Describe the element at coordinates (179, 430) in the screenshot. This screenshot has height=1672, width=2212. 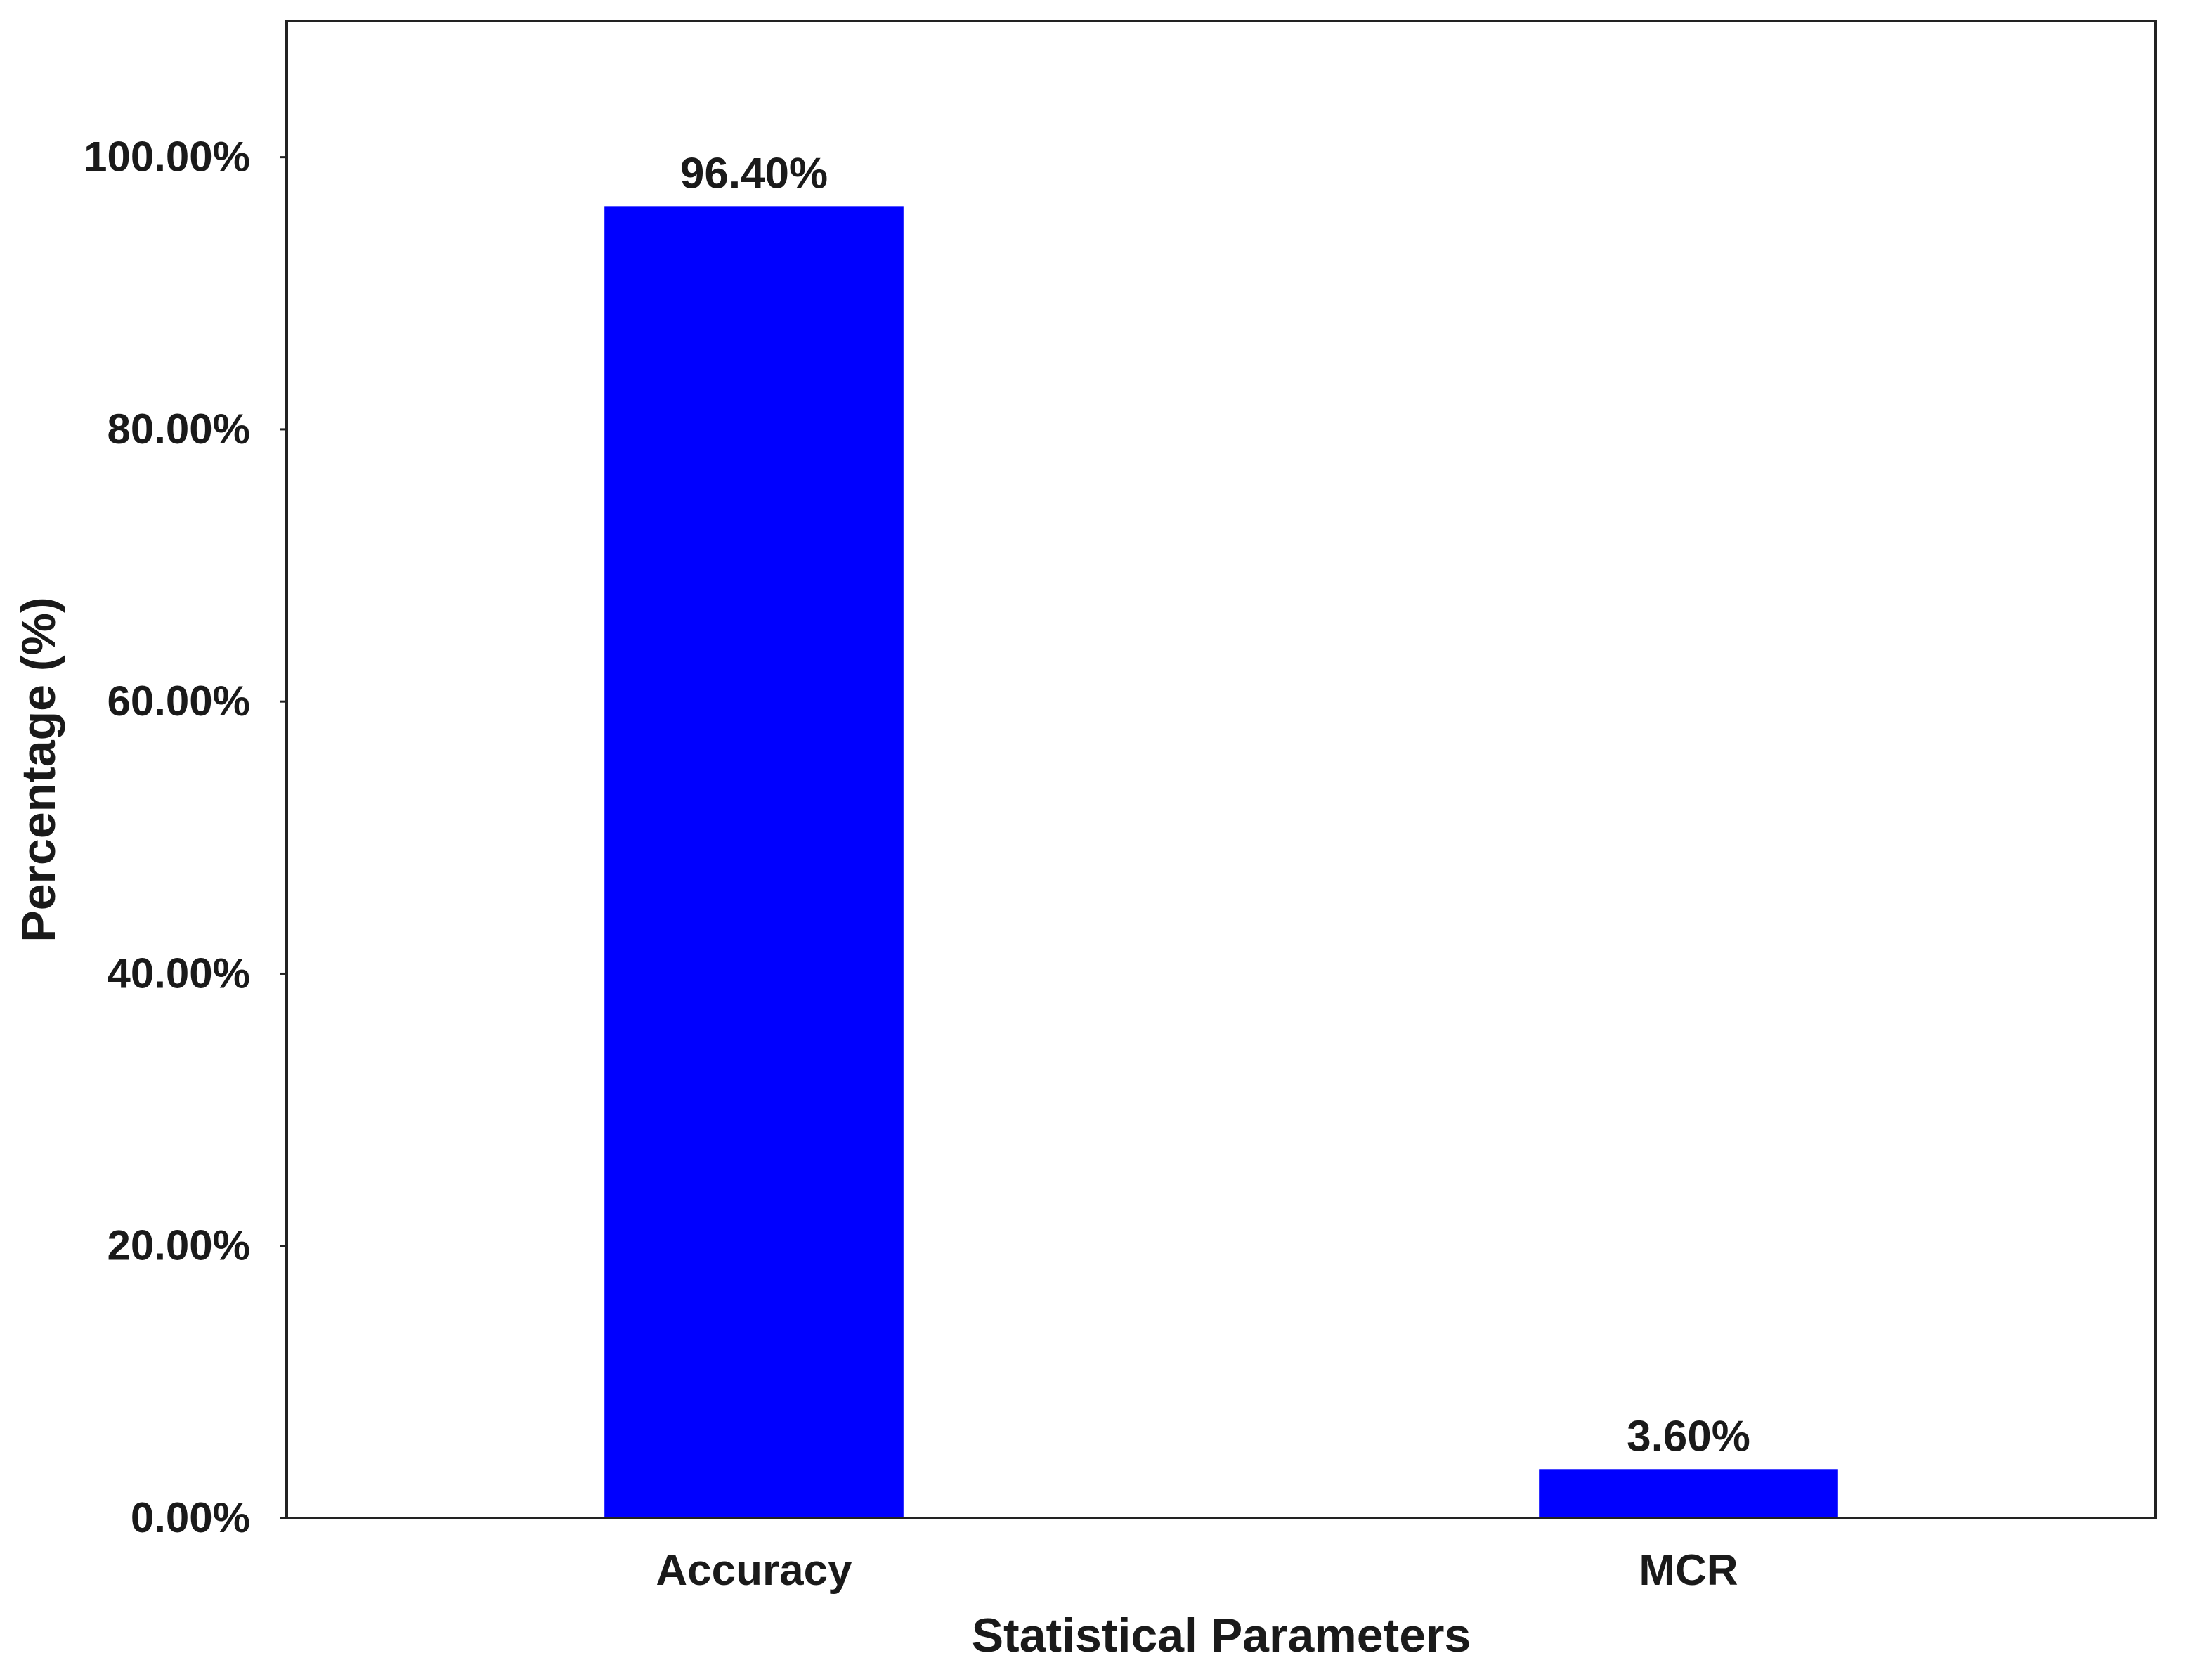
I see `y-tick-label: 80.00%` at that location.